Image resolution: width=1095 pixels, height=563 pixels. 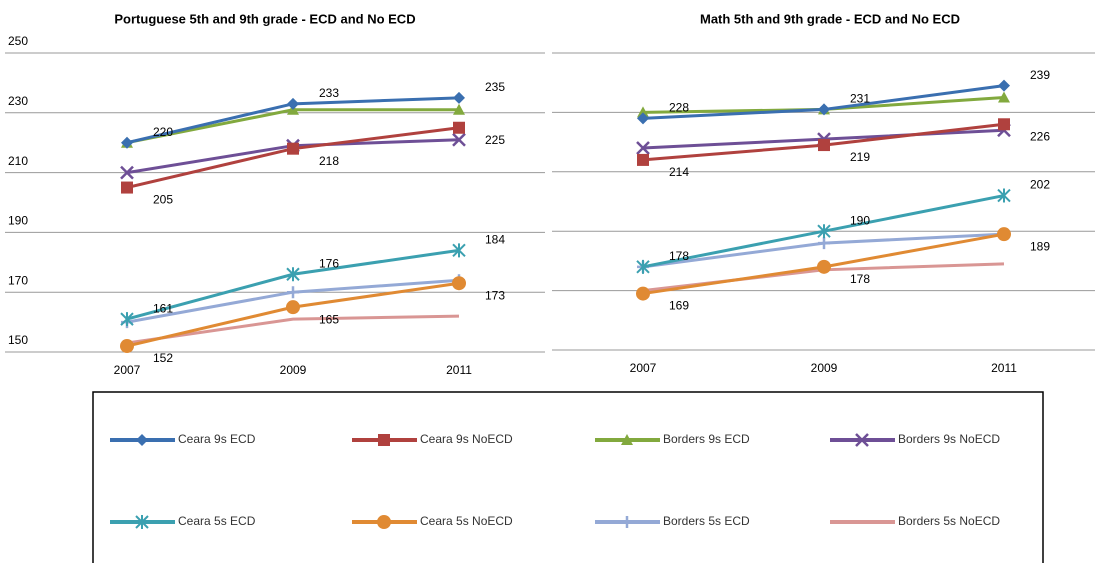 What do you see at coordinates (329, 93) in the screenshot?
I see `data-label: 233` at bounding box center [329, 93].